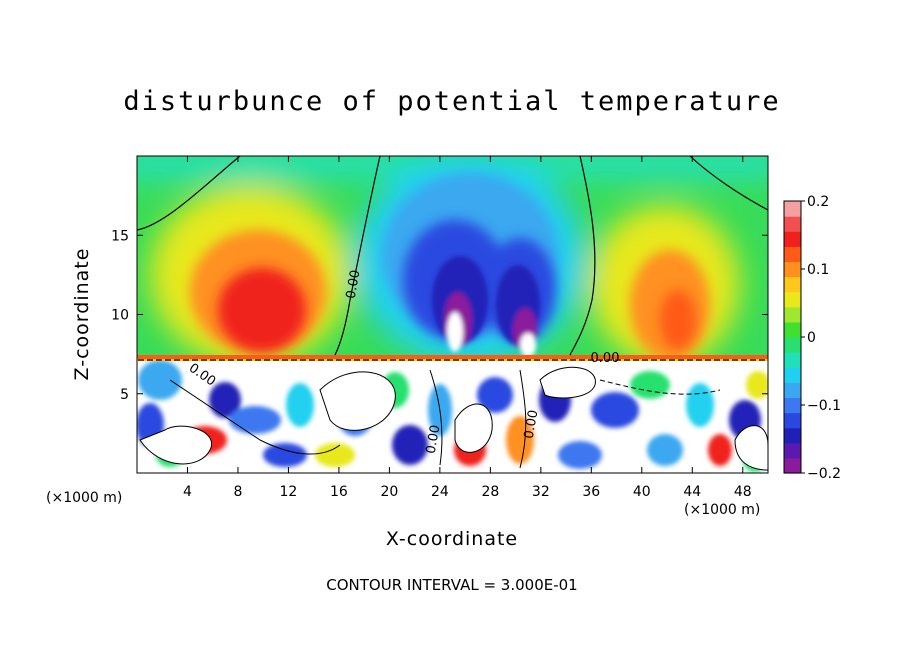 This screenshot has width=904, height=654. I want to click on x-tick-label: 12, so click(289, 492).